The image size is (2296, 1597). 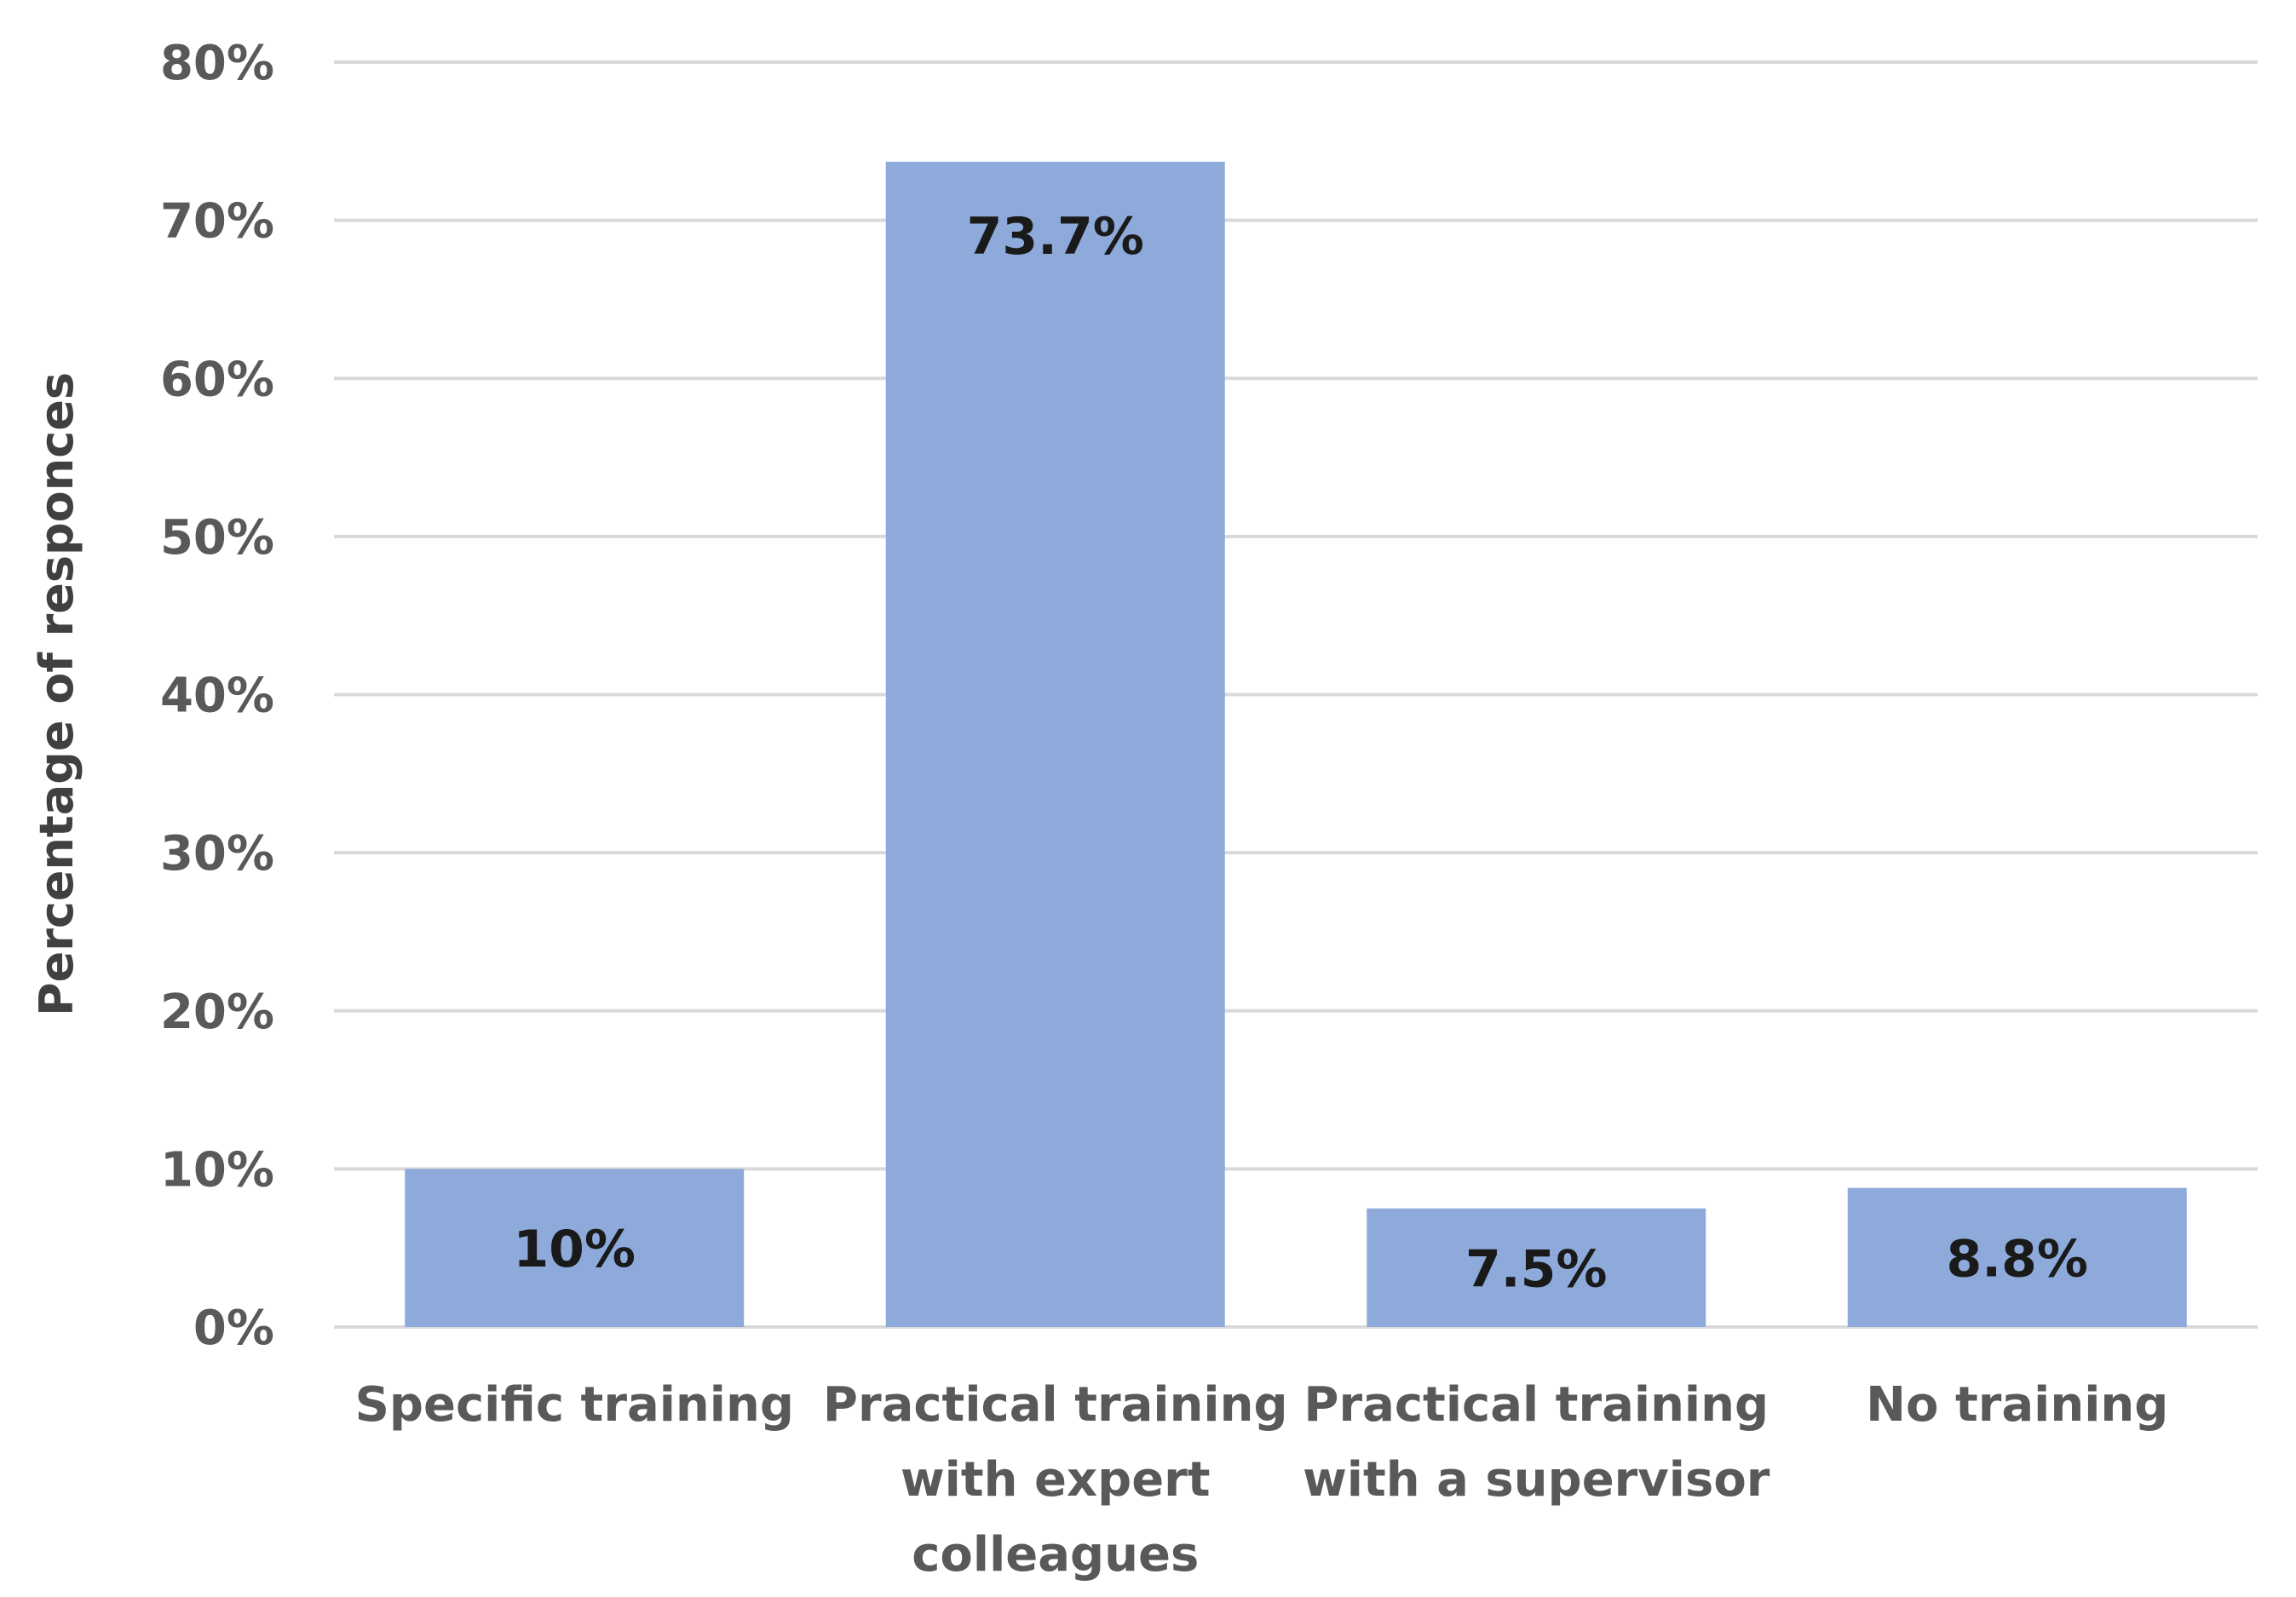 What do you see at coordinates (1055, 237) in the screenshot?
I see `data-label: 73.7%` at bounding box center [1055, 237].